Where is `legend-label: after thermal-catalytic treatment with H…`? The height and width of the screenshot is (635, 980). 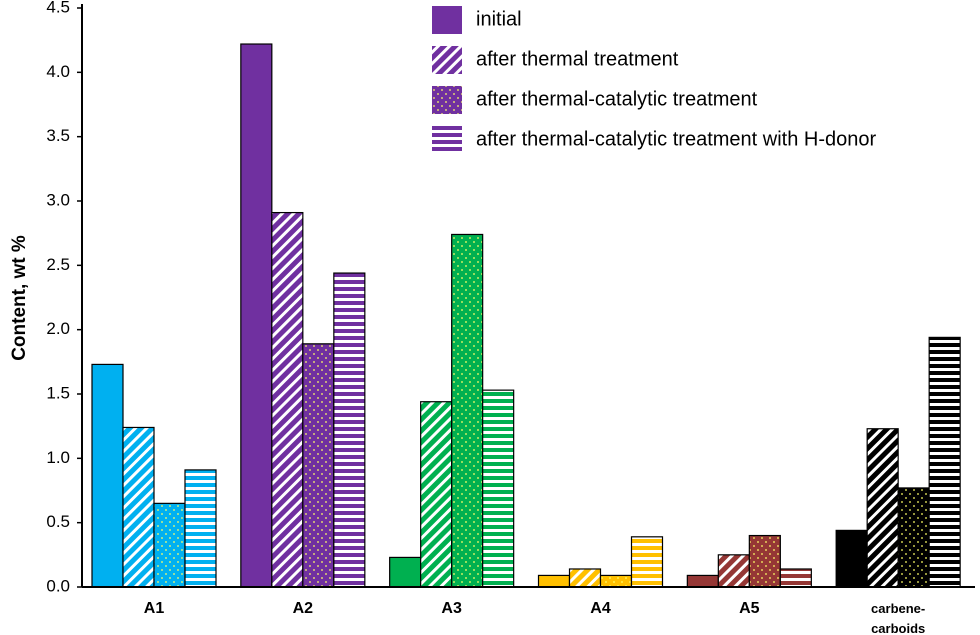 legend-label: after thermal-catalytic treatment with H… is located at coordinates (676, 139).